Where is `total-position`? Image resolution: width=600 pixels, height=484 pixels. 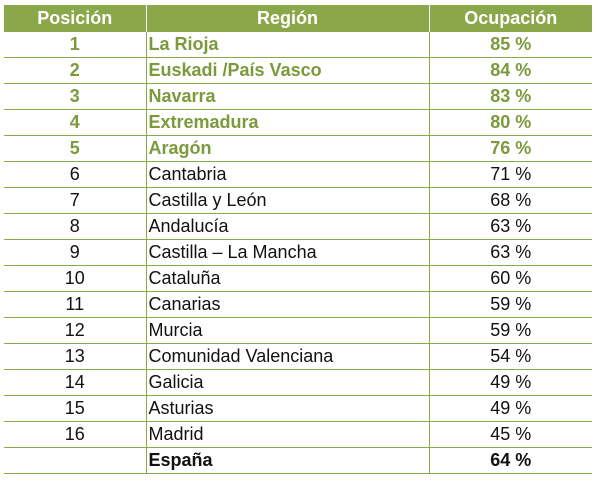
total-position is located at coordinates (75, 460).